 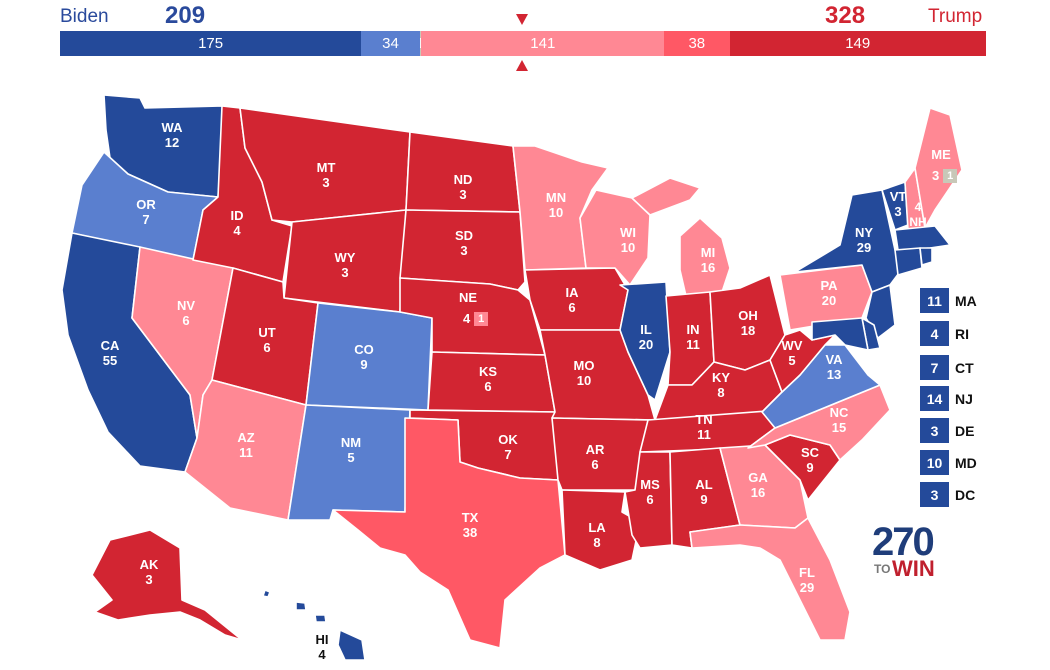 I want to click on state-tx, so click(x=449, y=533).